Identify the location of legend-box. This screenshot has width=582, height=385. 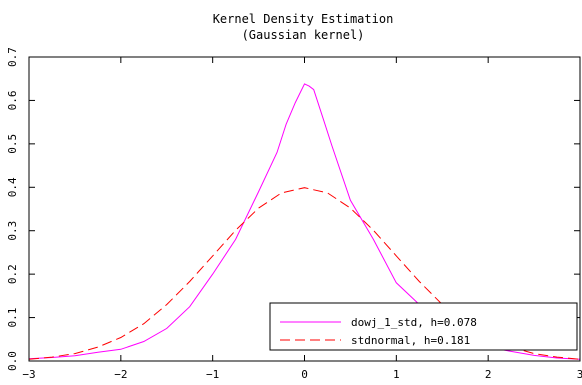
(423, 326).